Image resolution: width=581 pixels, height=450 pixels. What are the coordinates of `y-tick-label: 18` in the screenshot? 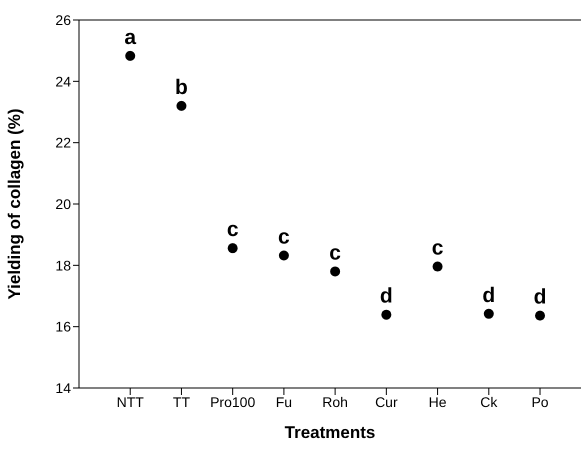 It's located at (63, 265).